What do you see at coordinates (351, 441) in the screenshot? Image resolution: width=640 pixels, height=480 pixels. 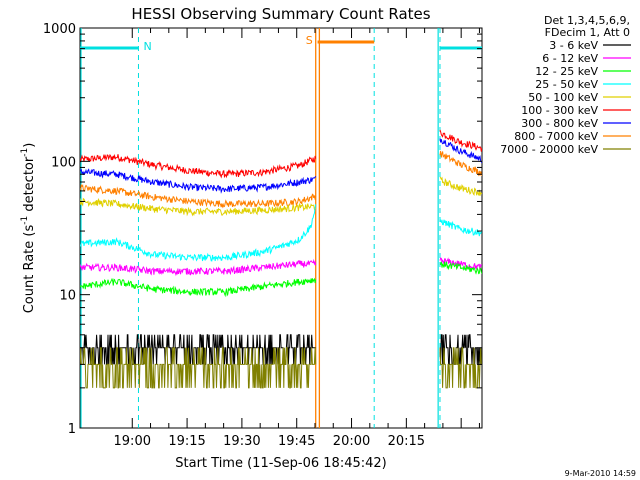 I see `x-tick-label: 20:00` at bounding box center [351, 441].